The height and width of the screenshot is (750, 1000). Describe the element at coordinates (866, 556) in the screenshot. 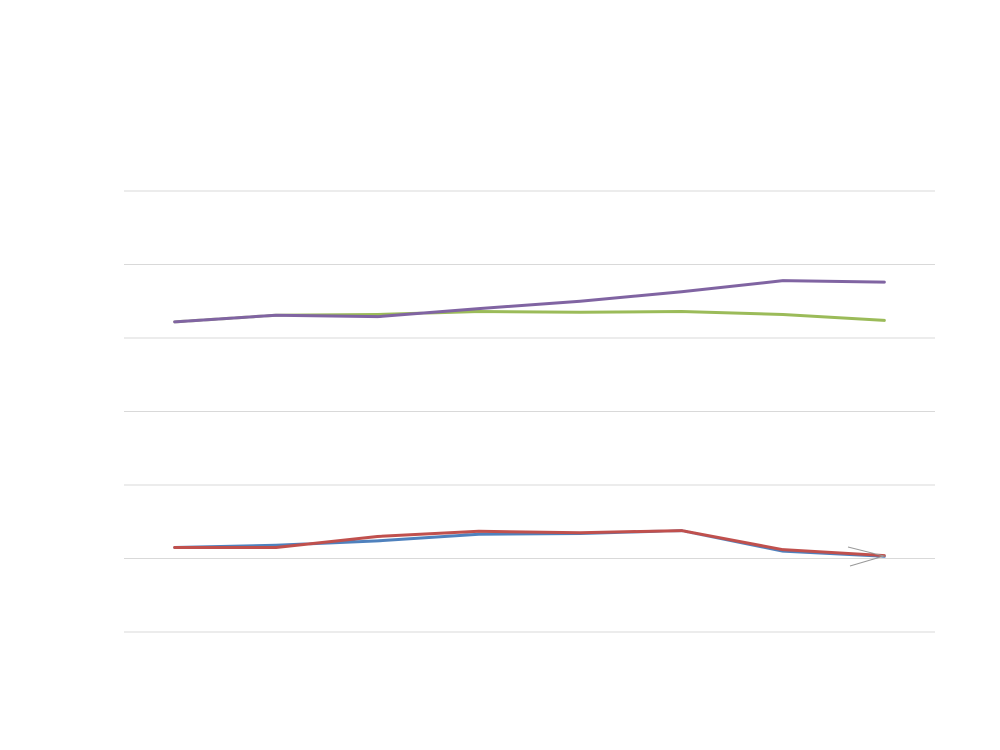

I see `end-pointer` at that location.